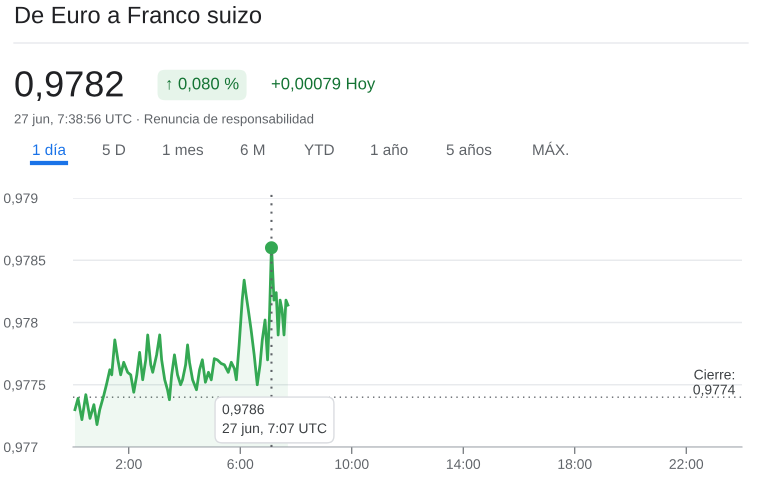  What do you see at coordinates (49, 150) in the screenshot?
I see `text: 1 día` at bounding box center [49, 150].